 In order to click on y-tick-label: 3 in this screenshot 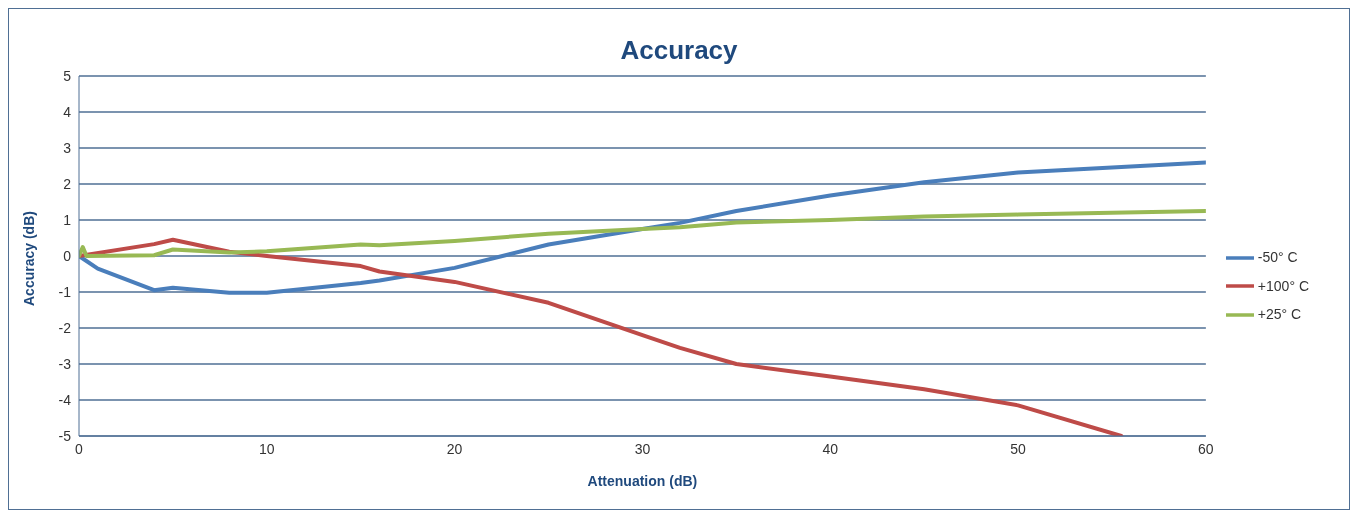, I will do `click(67, 147)`.